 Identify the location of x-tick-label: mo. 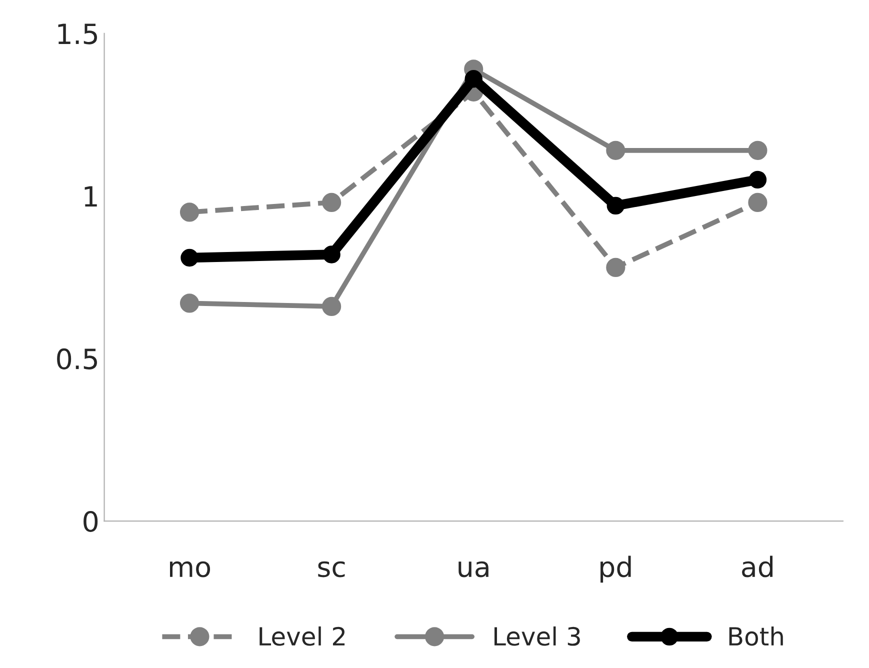
(190, 569).